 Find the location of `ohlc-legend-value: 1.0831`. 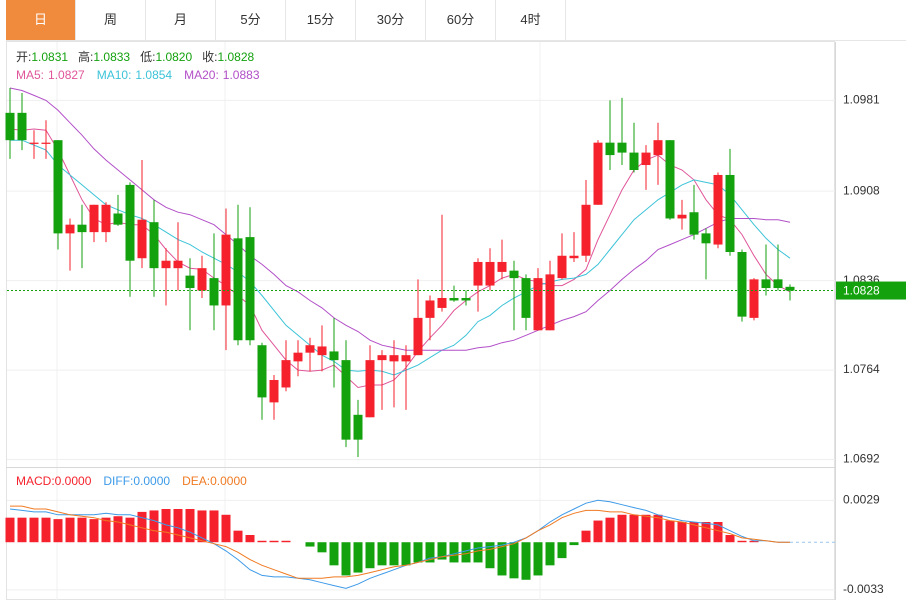

ohlc-legend-value: 1.0831 is located at coordinates (49, 57).